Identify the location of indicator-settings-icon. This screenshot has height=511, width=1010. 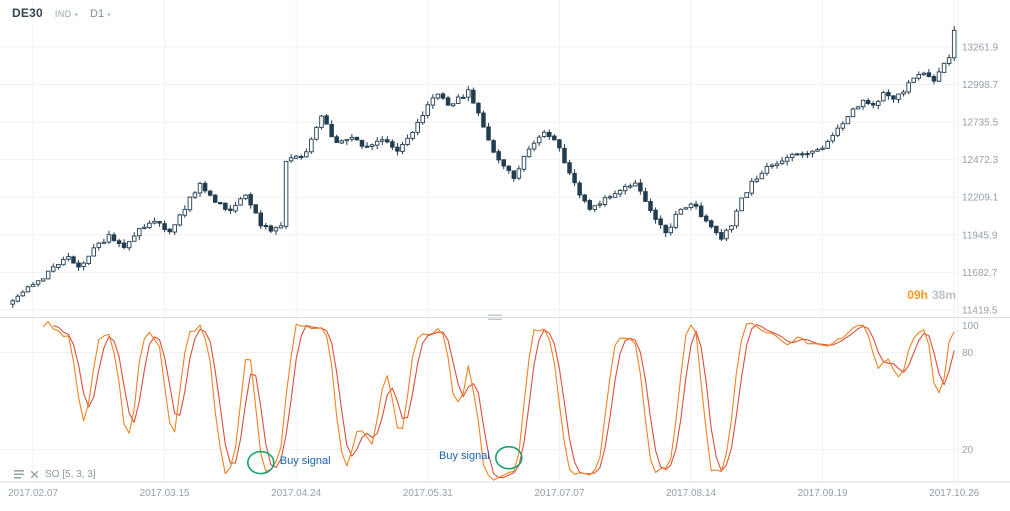
(19, 474).